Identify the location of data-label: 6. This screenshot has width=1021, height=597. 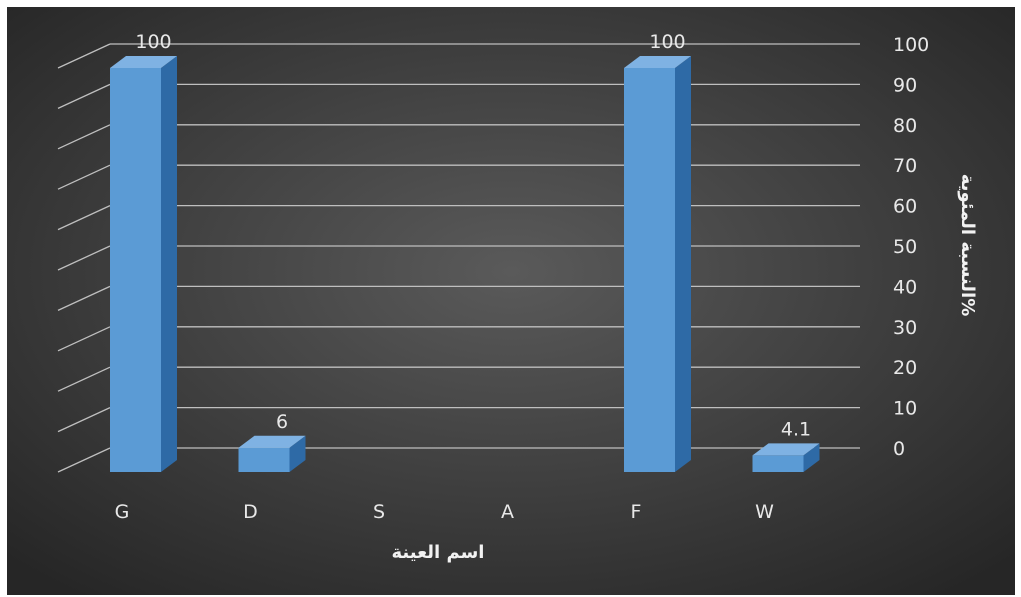
(282, 422).